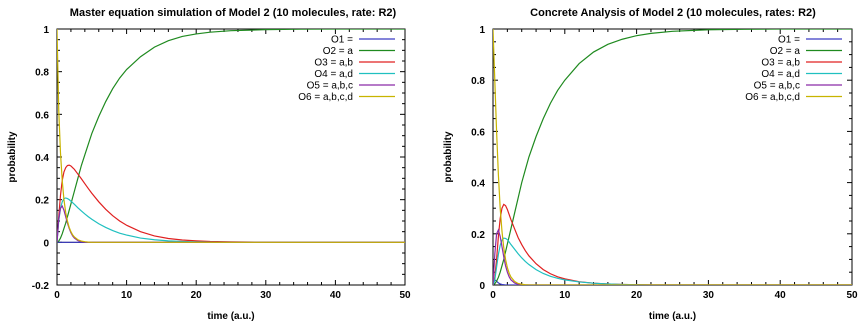 The height and width of the screenshot is (330, 858). Describe the element at coordinates (41, 286) in the screenshot. I see `y-tick-label: -0.2` at that location.